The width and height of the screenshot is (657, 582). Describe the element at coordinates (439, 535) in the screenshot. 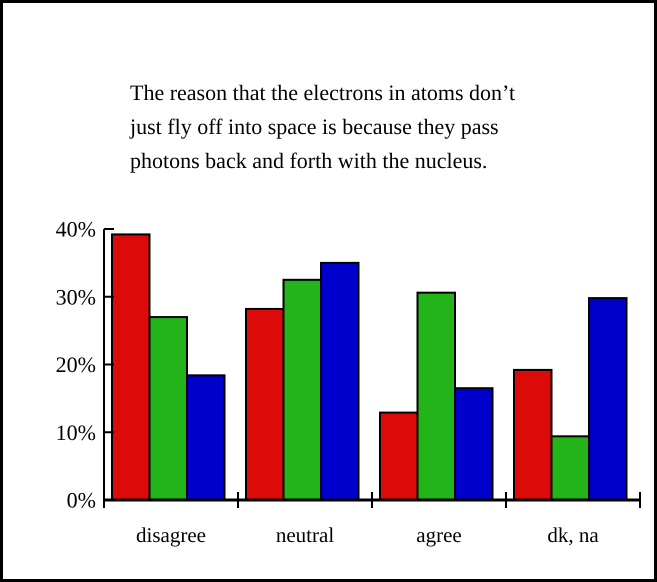

I see `x-tick-label: agree` at that location.